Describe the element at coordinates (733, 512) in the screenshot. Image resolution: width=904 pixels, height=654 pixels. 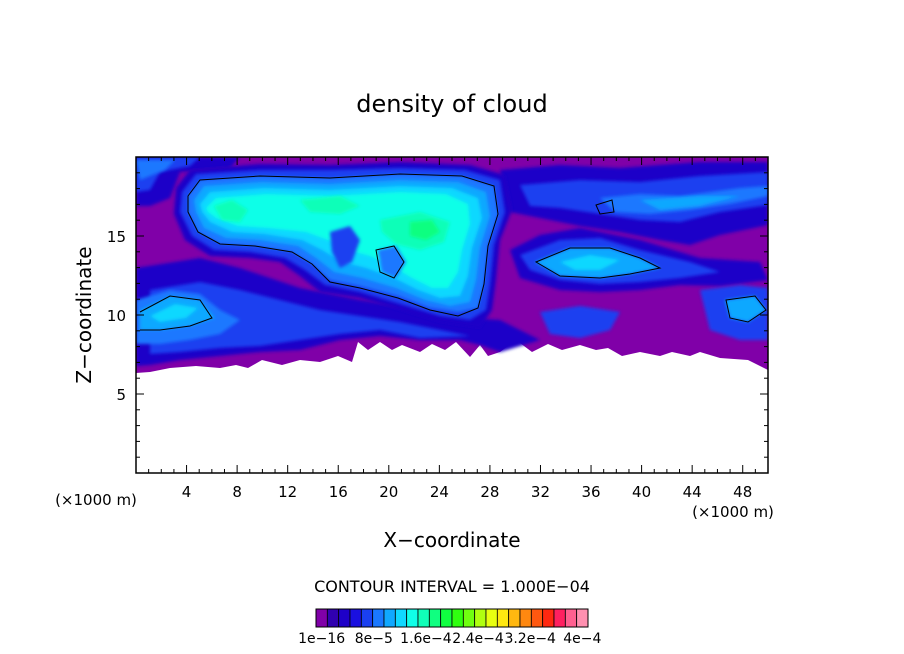
I see `x-unit-label: (×1000 m)` at that location.